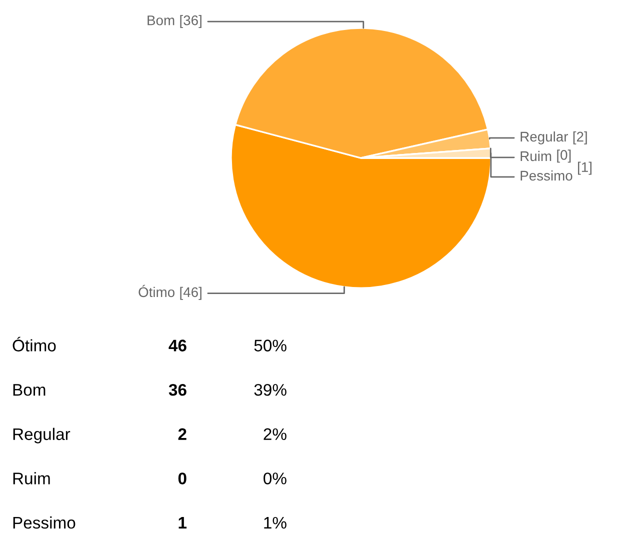 This screenshot has width=640, height=549. Describe the element at coordinates (182, 523) in the screenshot. I see `text: 1` at that location.